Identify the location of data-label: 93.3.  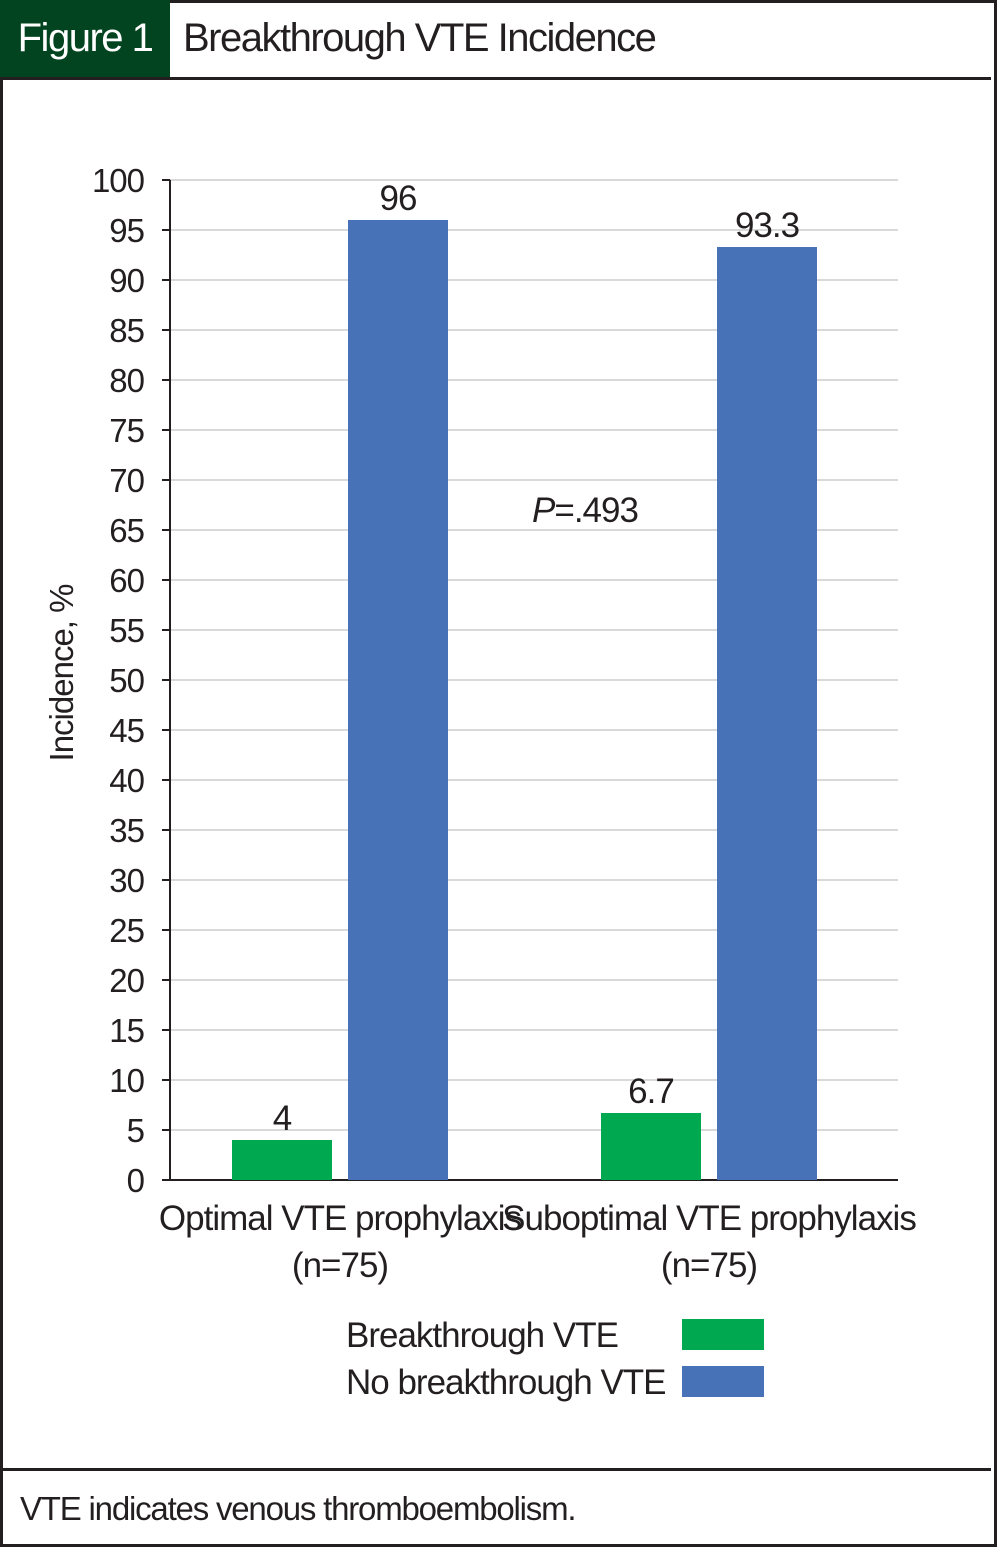
(767, 225).